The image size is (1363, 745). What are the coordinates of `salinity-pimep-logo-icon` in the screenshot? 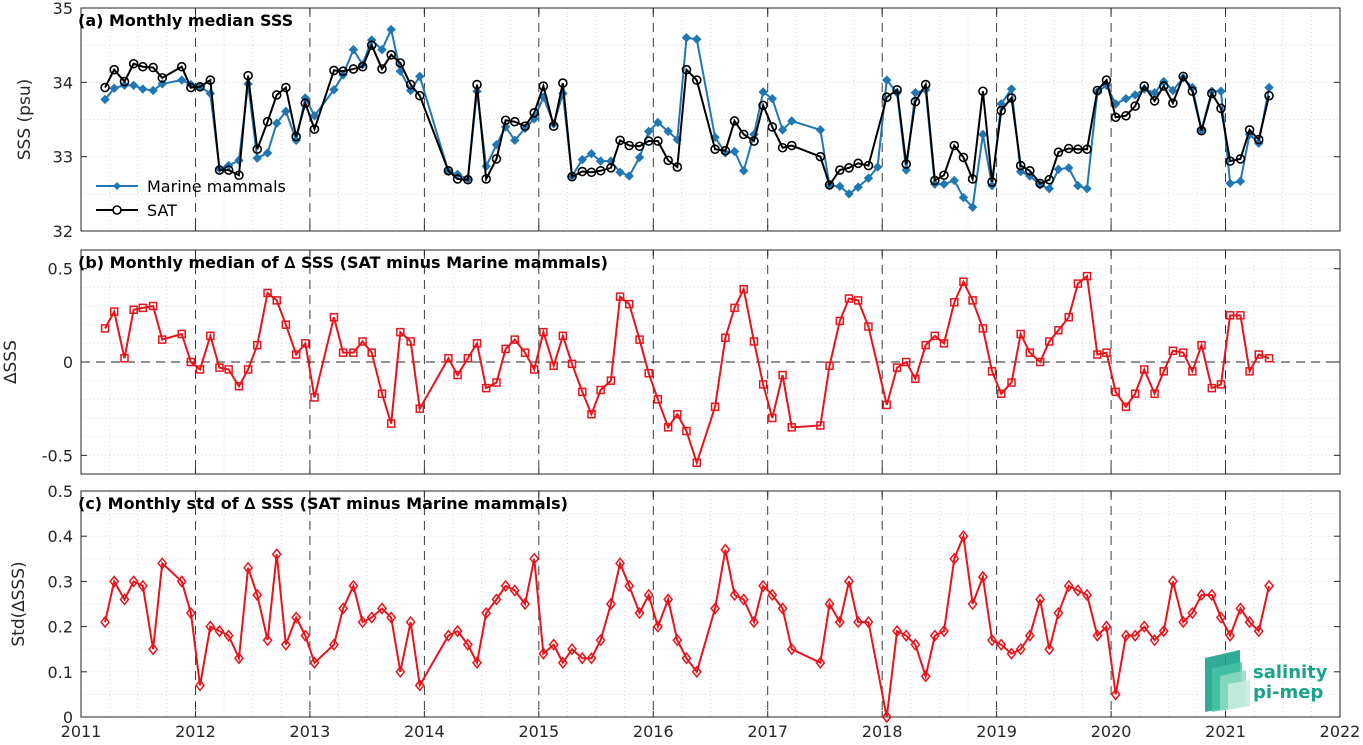 It's located at (1227, 681).